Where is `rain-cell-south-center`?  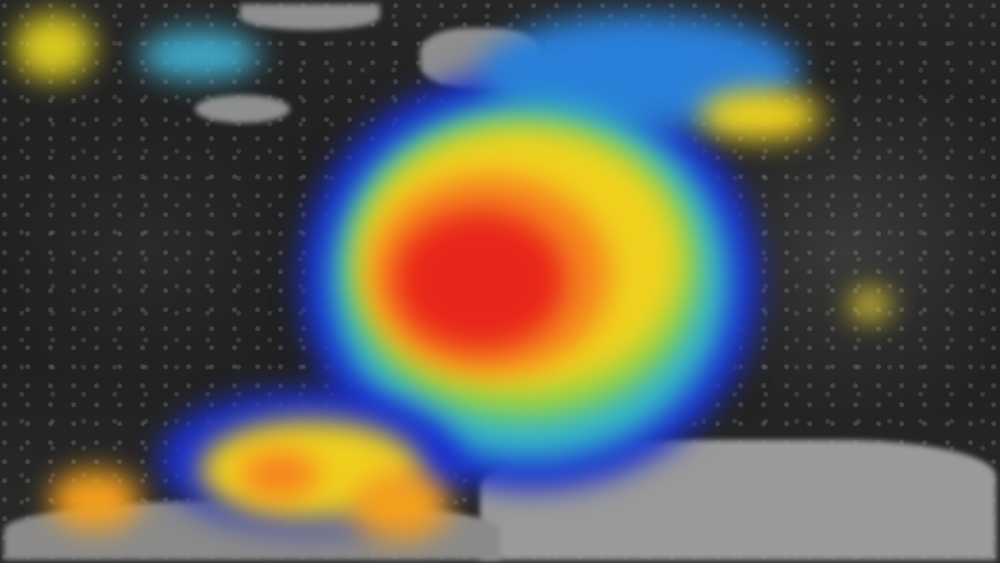
rain-cell-south-center is located at coordinates (400, 505).